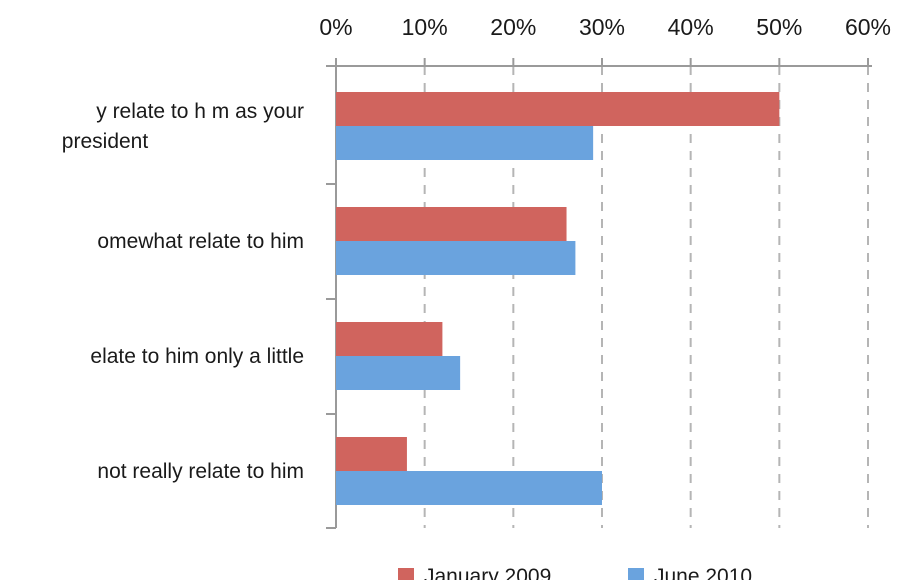 Image resolution: width=904 pixels, height=580 pixels. Describe the element at coordinates (200, 111) in the screenshot. I see `category-label: y relate to h m as your` at that location.